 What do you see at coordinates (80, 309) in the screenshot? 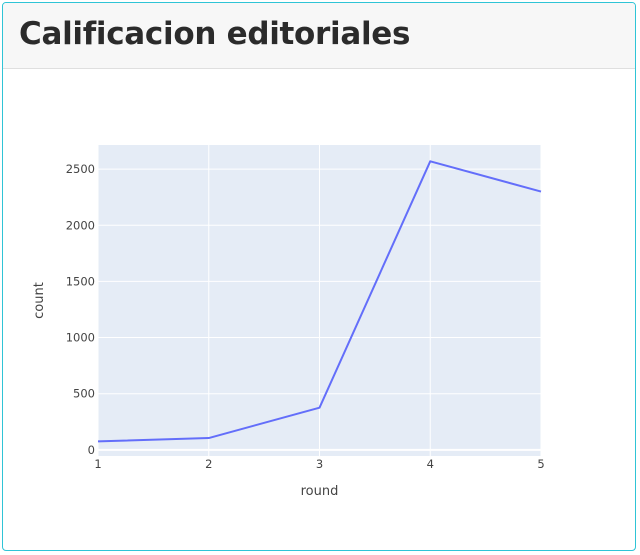
I see `y-axis-ticks: 0 500 1000 1500 2000 2500` at bounding box center [80, 309].